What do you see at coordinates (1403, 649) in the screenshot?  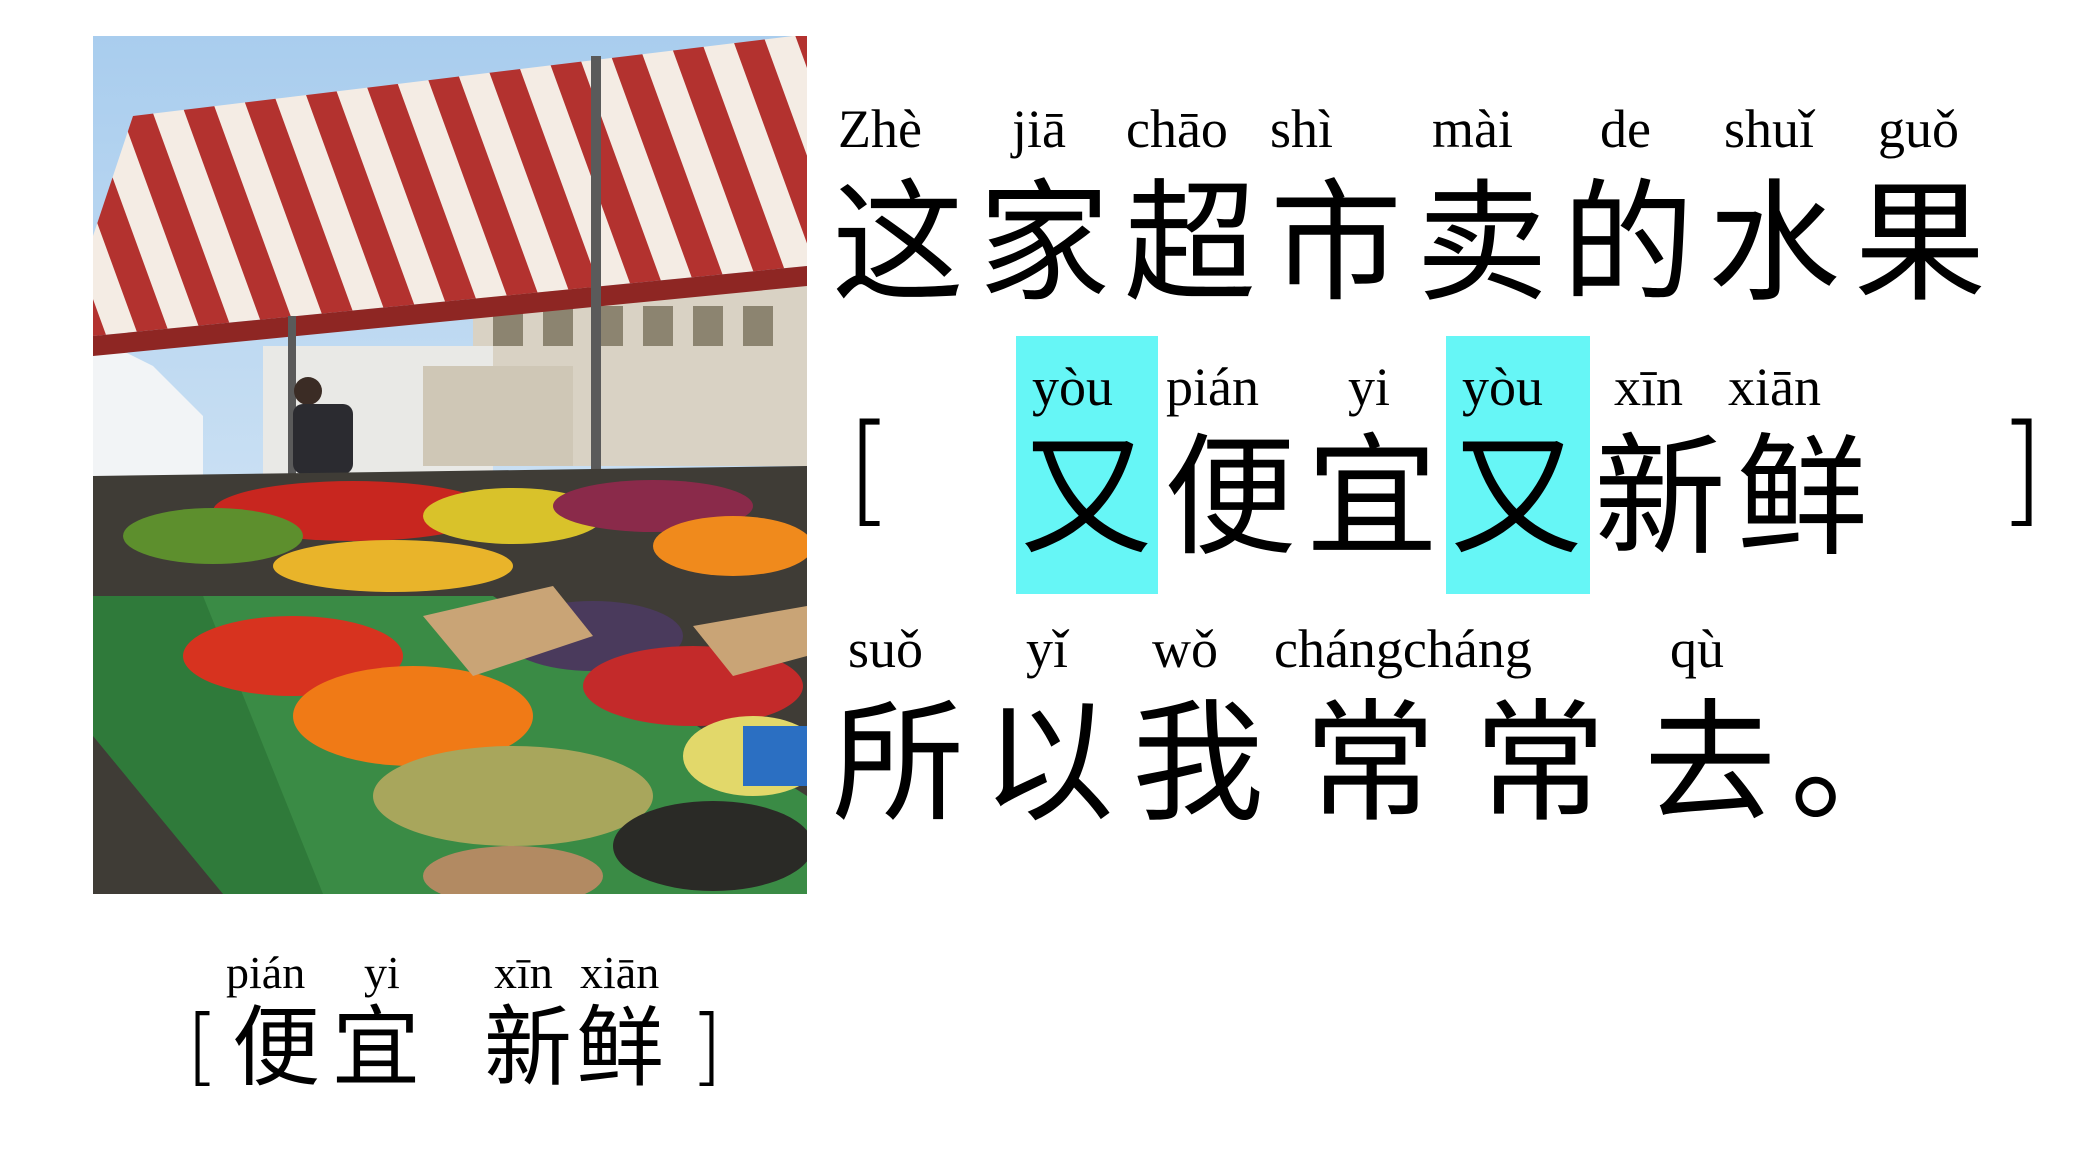 I see `pinyin-changchang: chángcháng` at bounding box center [1403, 649].